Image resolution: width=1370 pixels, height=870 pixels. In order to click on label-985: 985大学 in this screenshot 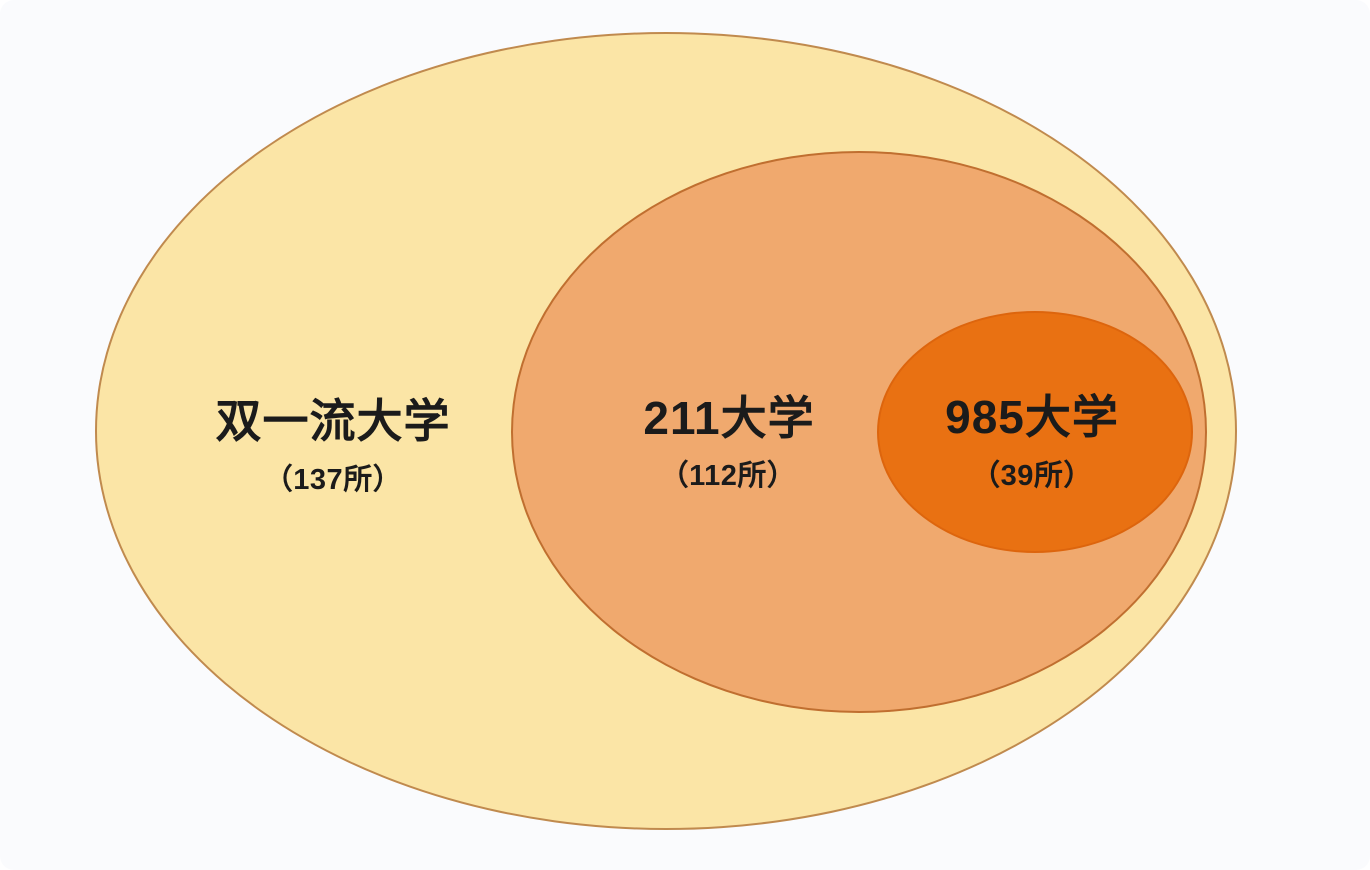, I will do `click(1032, 417)`.